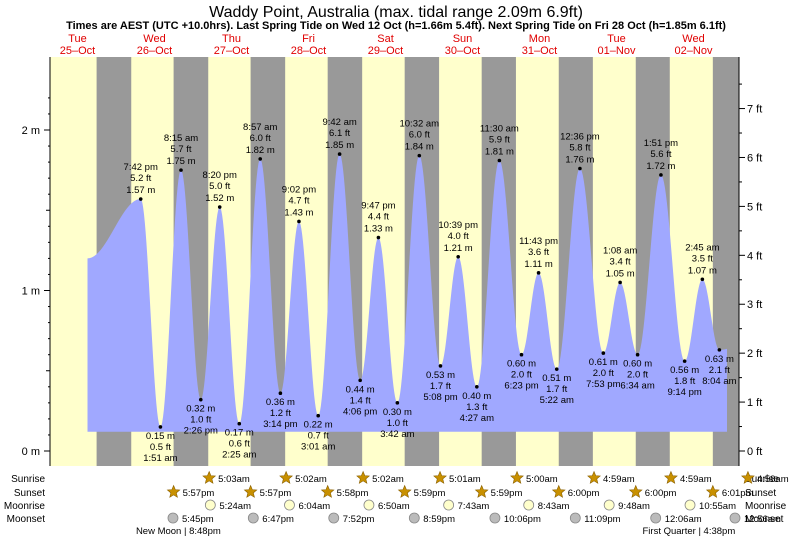  I want to click on high-tide-metres: 1.84 m, so click(419, 147).